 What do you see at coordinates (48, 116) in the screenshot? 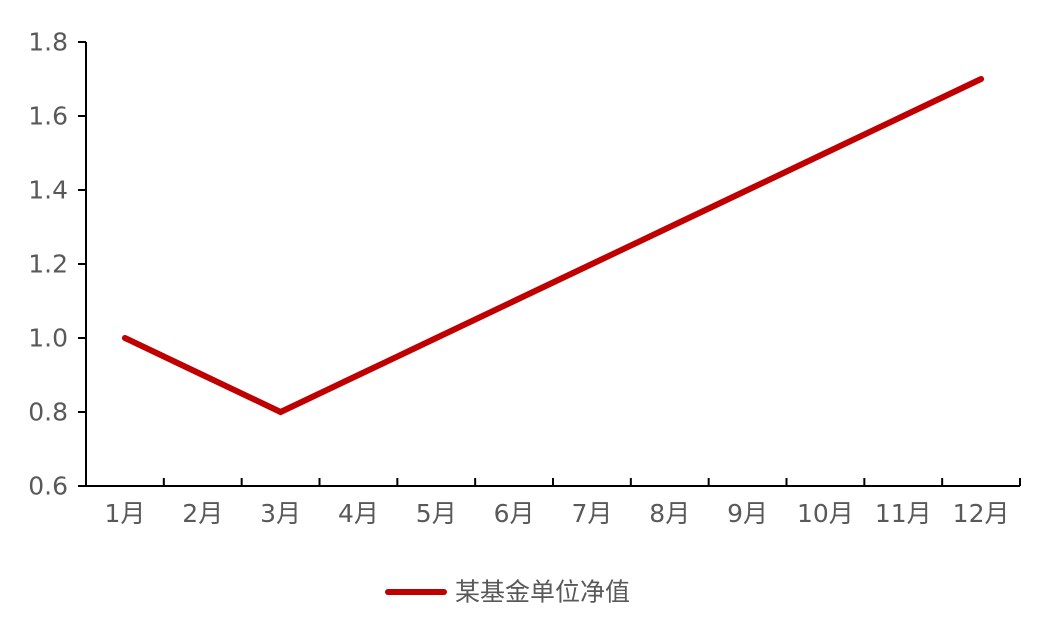
I see `y-tick-label: 1.6` at bounding box center [48, 116].